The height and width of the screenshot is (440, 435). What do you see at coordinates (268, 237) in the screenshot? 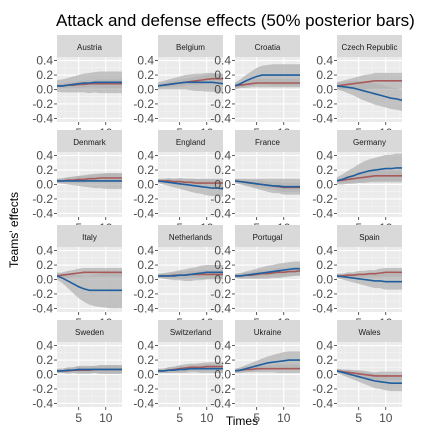
I see `facet-strip-label: Portugal` at bounding box center [268, 237].